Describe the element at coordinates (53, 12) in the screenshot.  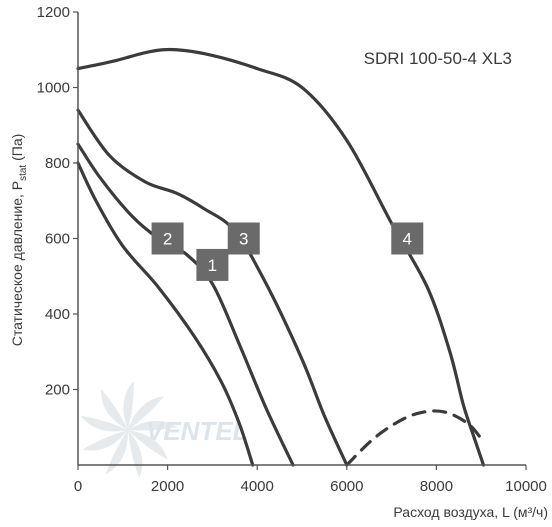
I see `y-tick-label: 1200` at that location.